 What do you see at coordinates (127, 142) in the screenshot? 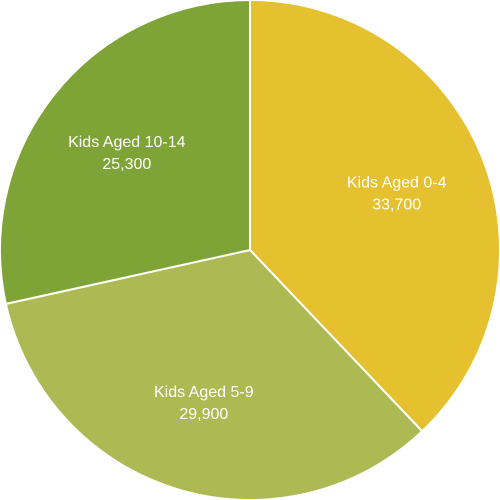
I see `slice-label: Kids Aged 10-14` at bounding box center [127, 142].